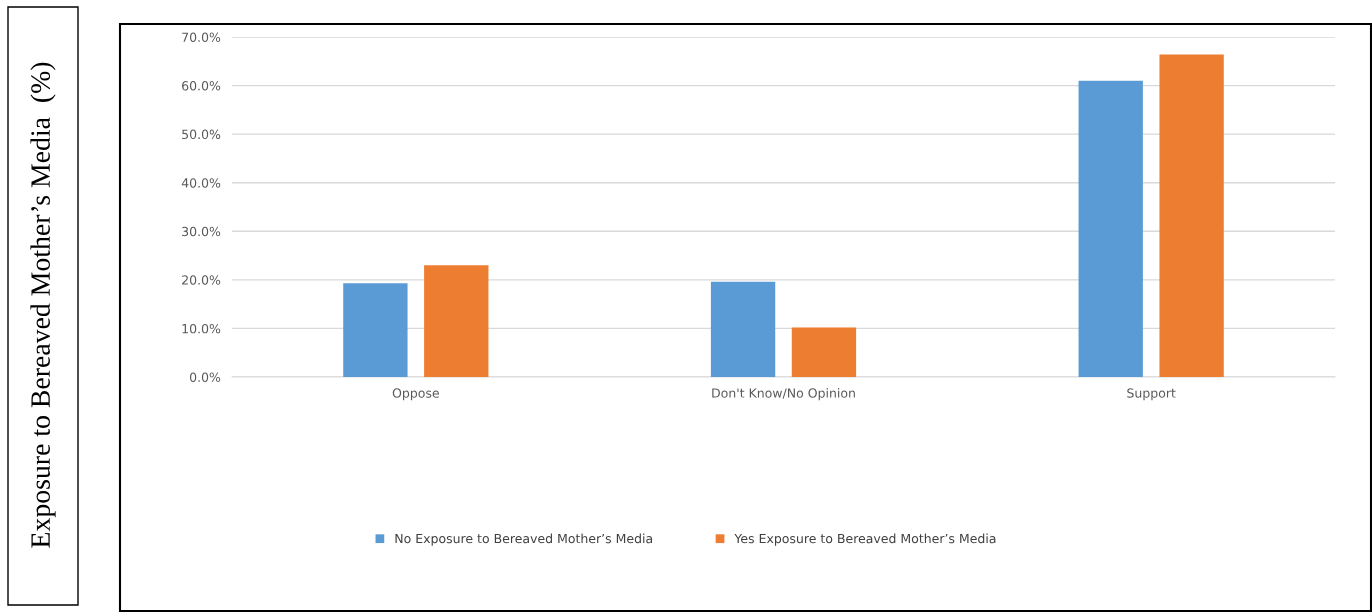 This screenshot has width=1372, height=612. Describe the element at coordinates (201, 86) in the screenshot. I see `y-tick-label: 60.0%` at that location.